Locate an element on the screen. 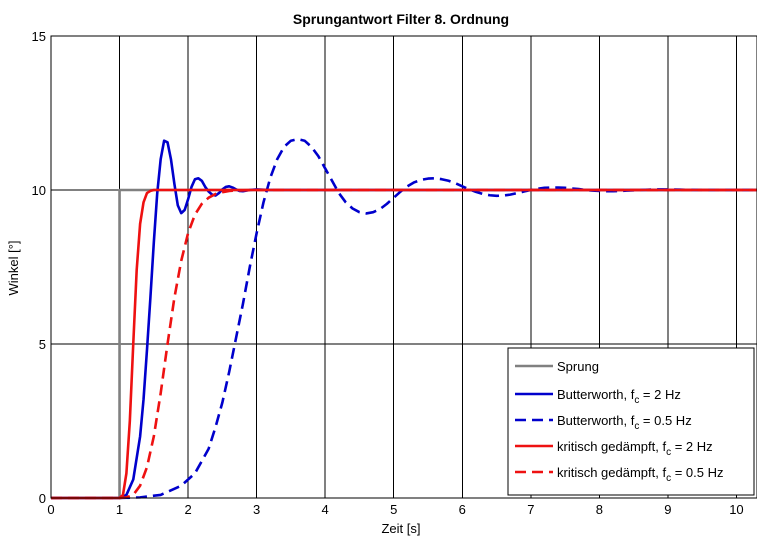 This screenshot has width=757, height=538. x-tick-label: 2 is located at coordinates (187, 509).